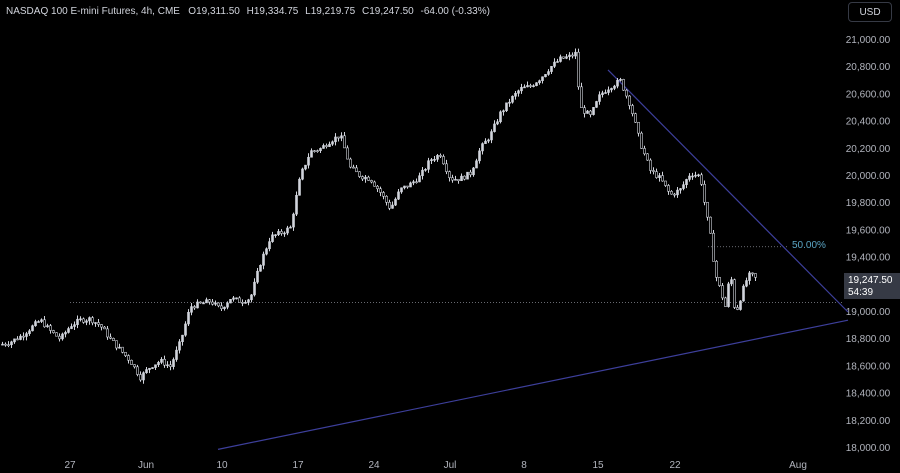 This screenshot has height=473, width=900. I want to click on y-tick-label: 18,800.00, so click(868, 339).